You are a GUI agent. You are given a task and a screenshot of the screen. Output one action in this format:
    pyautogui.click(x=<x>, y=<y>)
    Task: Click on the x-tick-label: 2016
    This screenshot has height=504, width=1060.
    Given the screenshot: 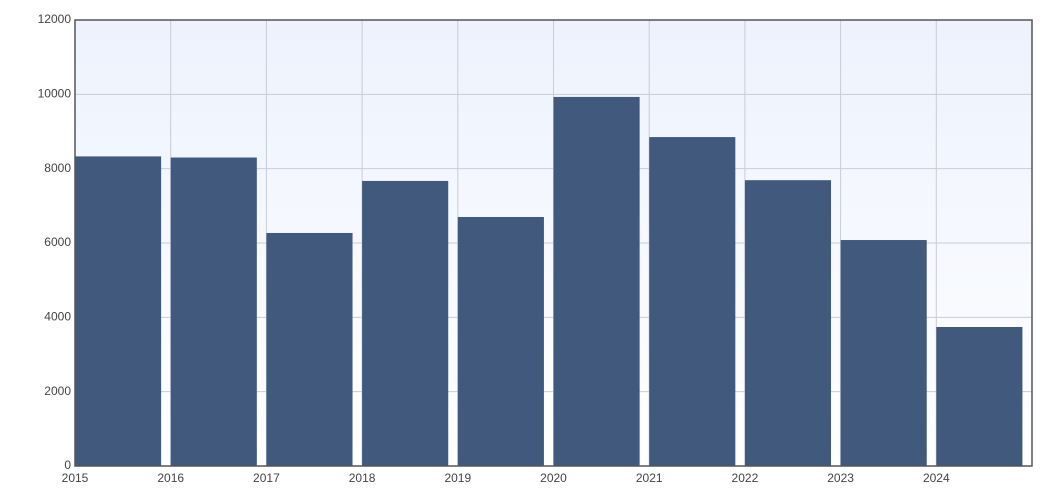 What is the action you would take?
    pyautogui.click(x=170, y=478)
    